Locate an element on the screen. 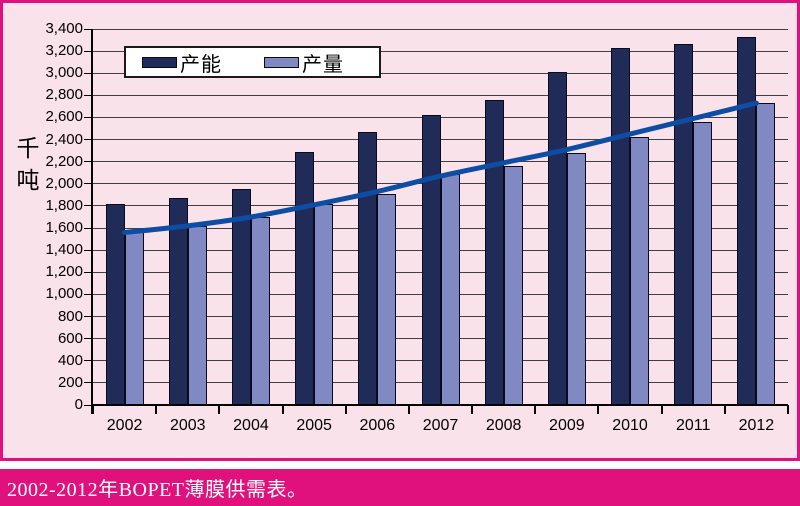 This screenshot has width=800, height=506. output-bar-2008 is located at coordinates (513, 285).